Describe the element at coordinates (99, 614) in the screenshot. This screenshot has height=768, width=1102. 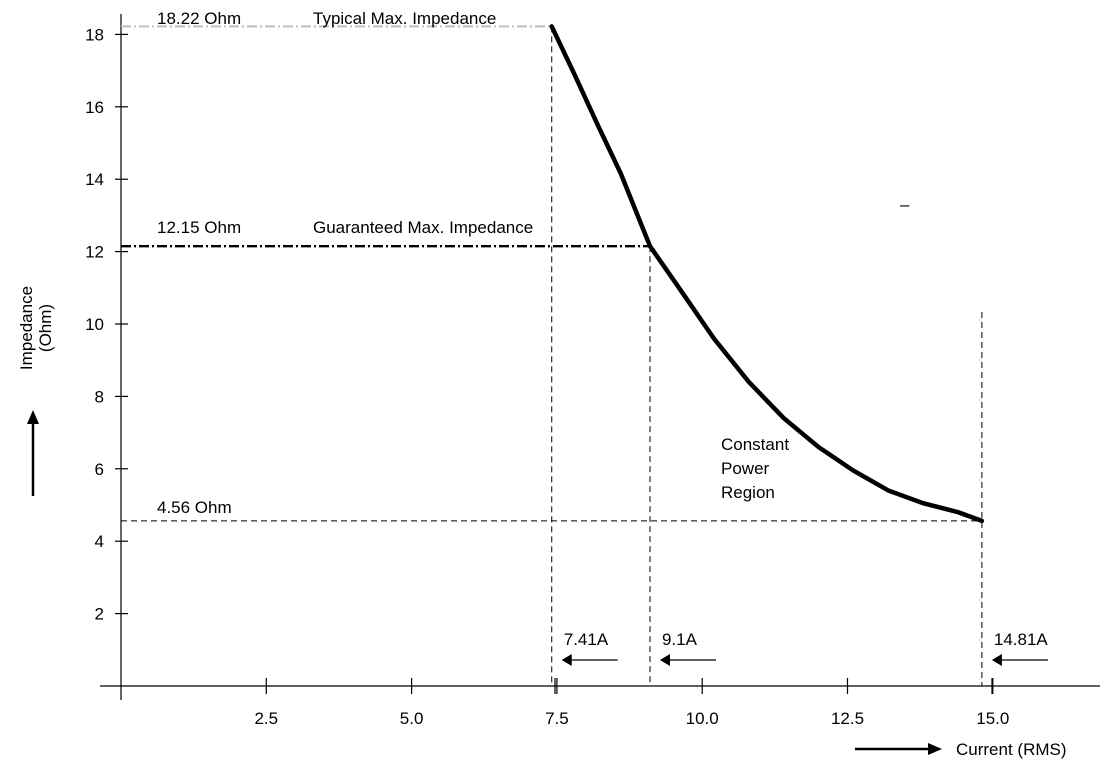
I see `y-tick-label: 2` at that location.